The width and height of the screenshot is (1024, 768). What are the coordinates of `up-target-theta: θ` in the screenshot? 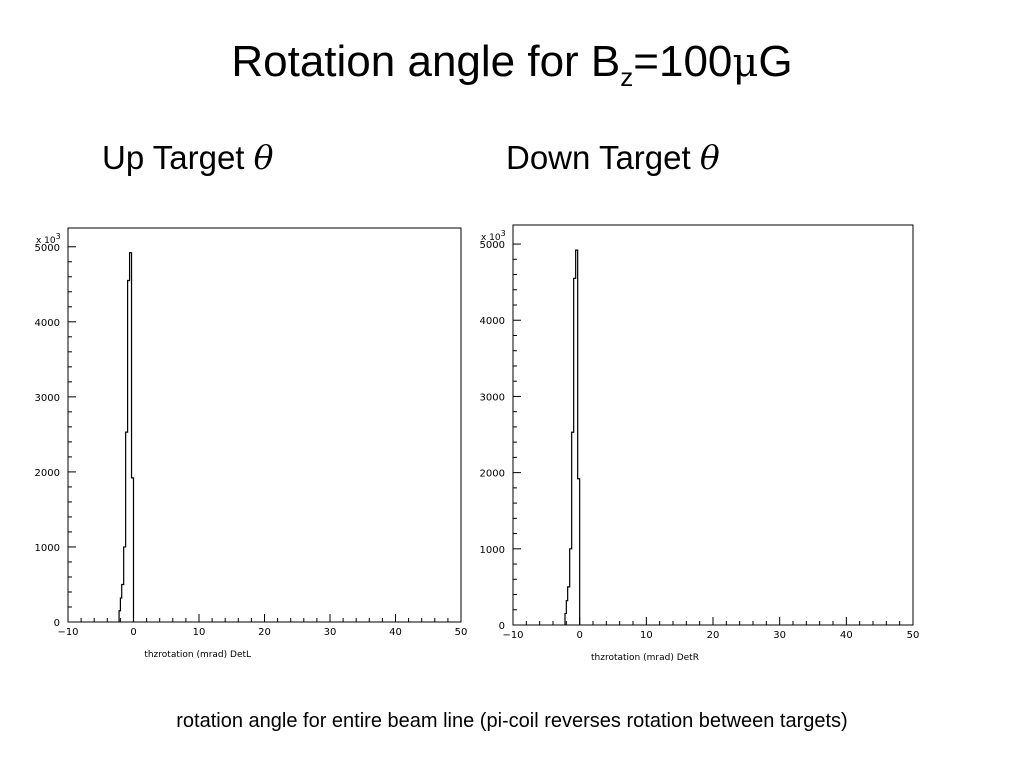 It's located at (263, 157).